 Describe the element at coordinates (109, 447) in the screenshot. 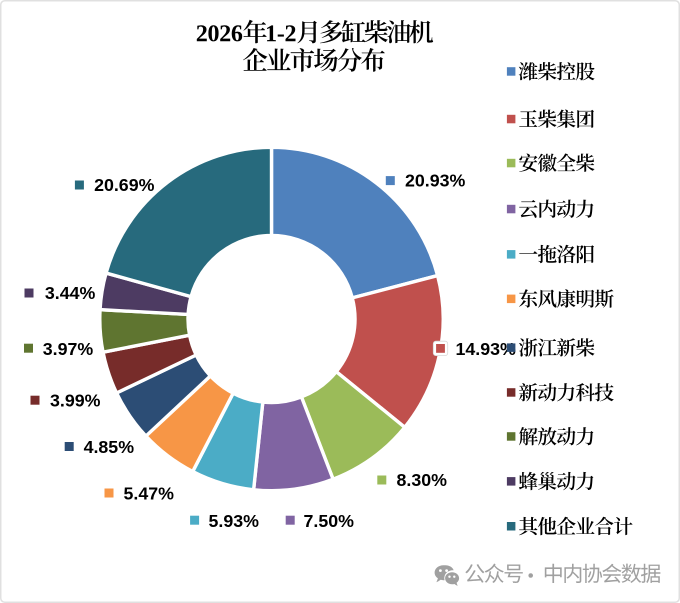

I see `svg-text: 4.85%` at that location.